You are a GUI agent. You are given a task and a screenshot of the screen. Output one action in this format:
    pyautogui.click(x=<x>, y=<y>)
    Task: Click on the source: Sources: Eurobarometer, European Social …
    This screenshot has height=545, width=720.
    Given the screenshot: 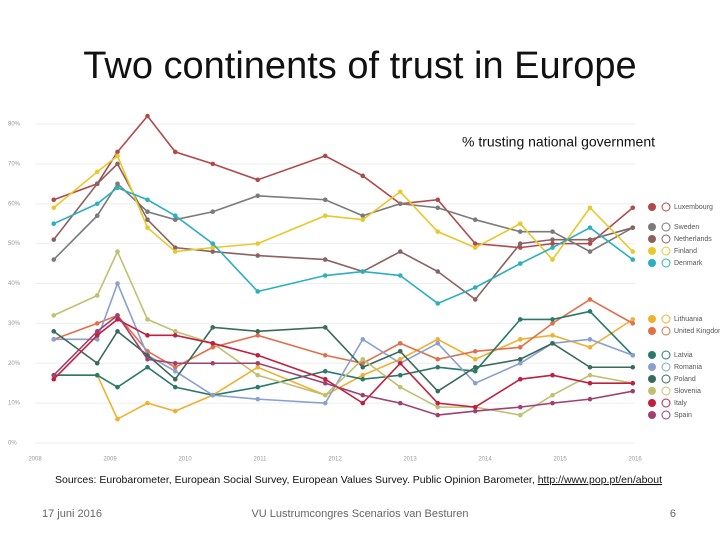 What is the action you would take?
    pyautogui.click(x=358, y=480)
    